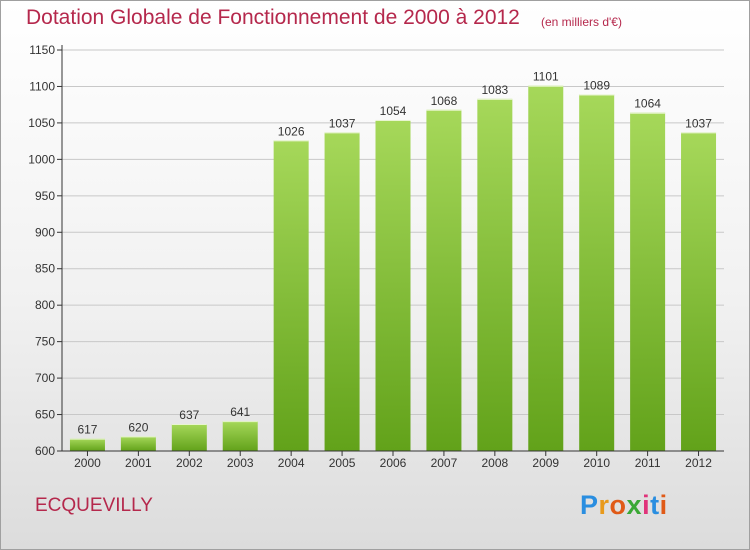 Image resolution: width=750 pixels, height=550 pixels. I want to click on chart-subtitle: (en milliers d'€), so click(581, 22).